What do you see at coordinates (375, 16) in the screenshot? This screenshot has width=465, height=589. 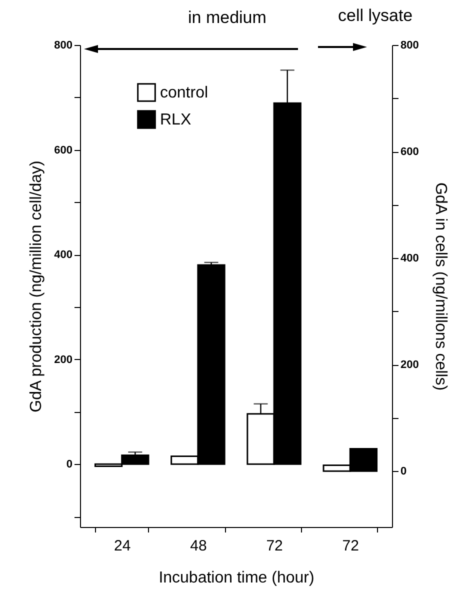 I see `text: cell lysate` at bounding box center [375, 16].